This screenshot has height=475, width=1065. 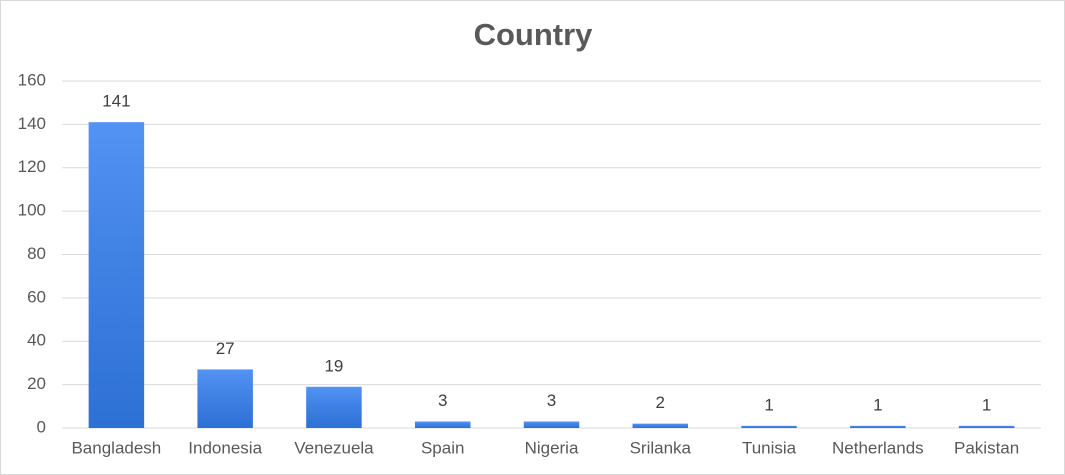 What do you see at coordinates (552, 447) in the screenshot?
I see `x-tick-label: Nigeria` at bounding box center [552, 447].